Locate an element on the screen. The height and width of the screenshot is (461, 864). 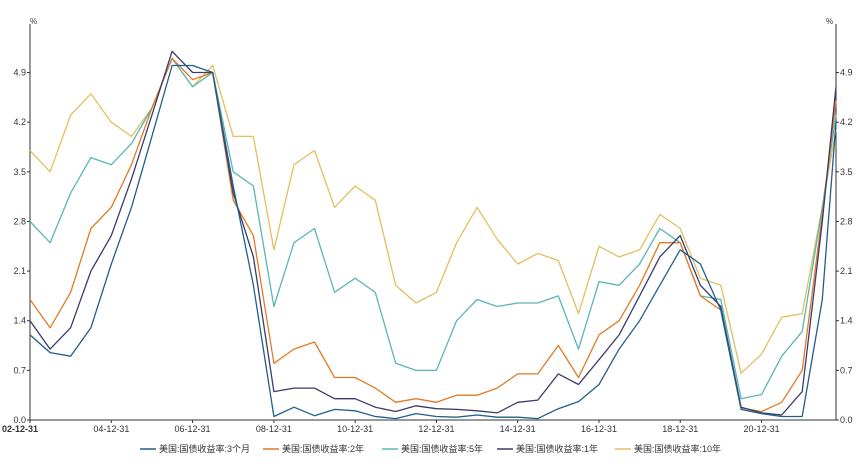
y-axis-left: % 0.0 0.7 1.4 2.1 2.8 3.5 4.2 4.9 is located at coordinates (25, 221).